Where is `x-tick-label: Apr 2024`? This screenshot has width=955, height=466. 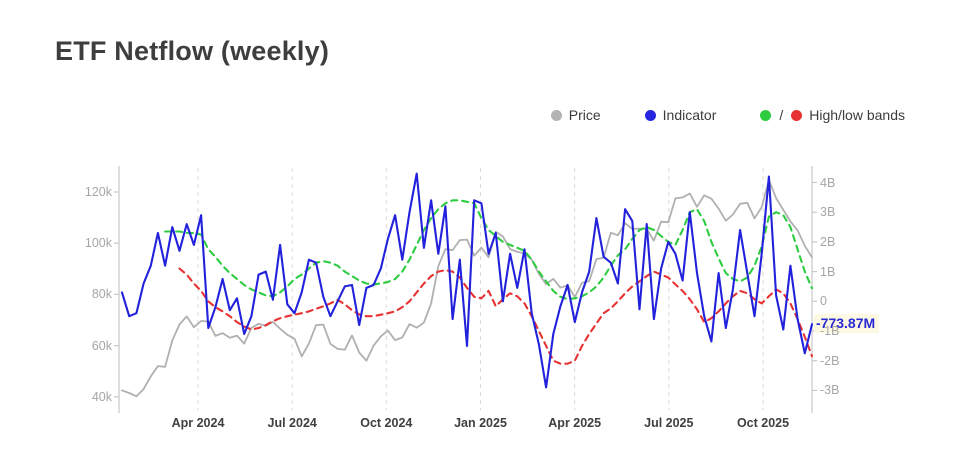
x-tick-label: Apr 2024 is located at coordinates (198, 423).